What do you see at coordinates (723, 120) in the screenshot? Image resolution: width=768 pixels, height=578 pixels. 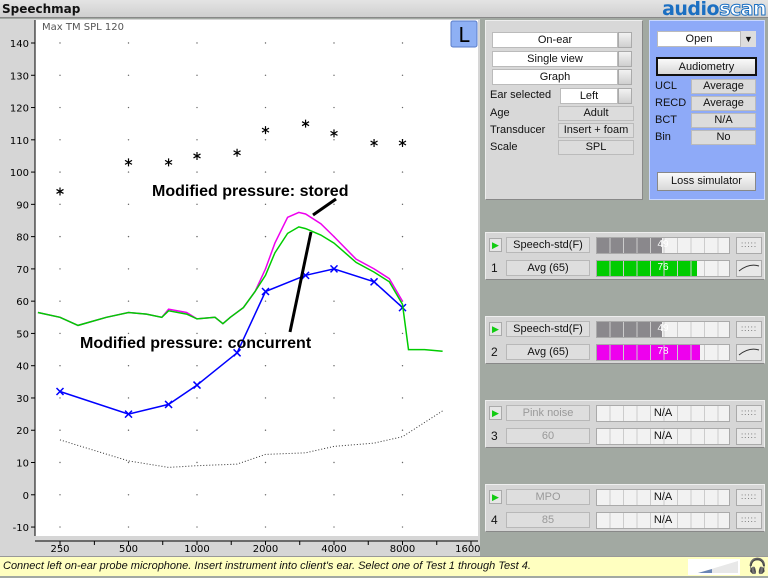 I see `bct-field: N/A` at bounding box center [723, 120].